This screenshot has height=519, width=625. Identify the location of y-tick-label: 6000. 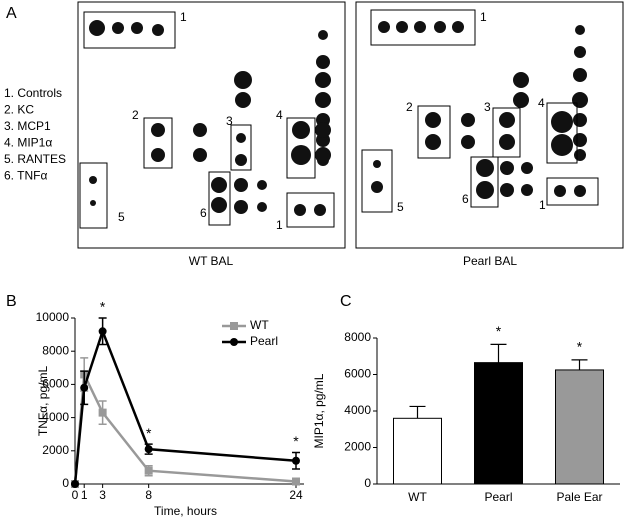
(55, 384).